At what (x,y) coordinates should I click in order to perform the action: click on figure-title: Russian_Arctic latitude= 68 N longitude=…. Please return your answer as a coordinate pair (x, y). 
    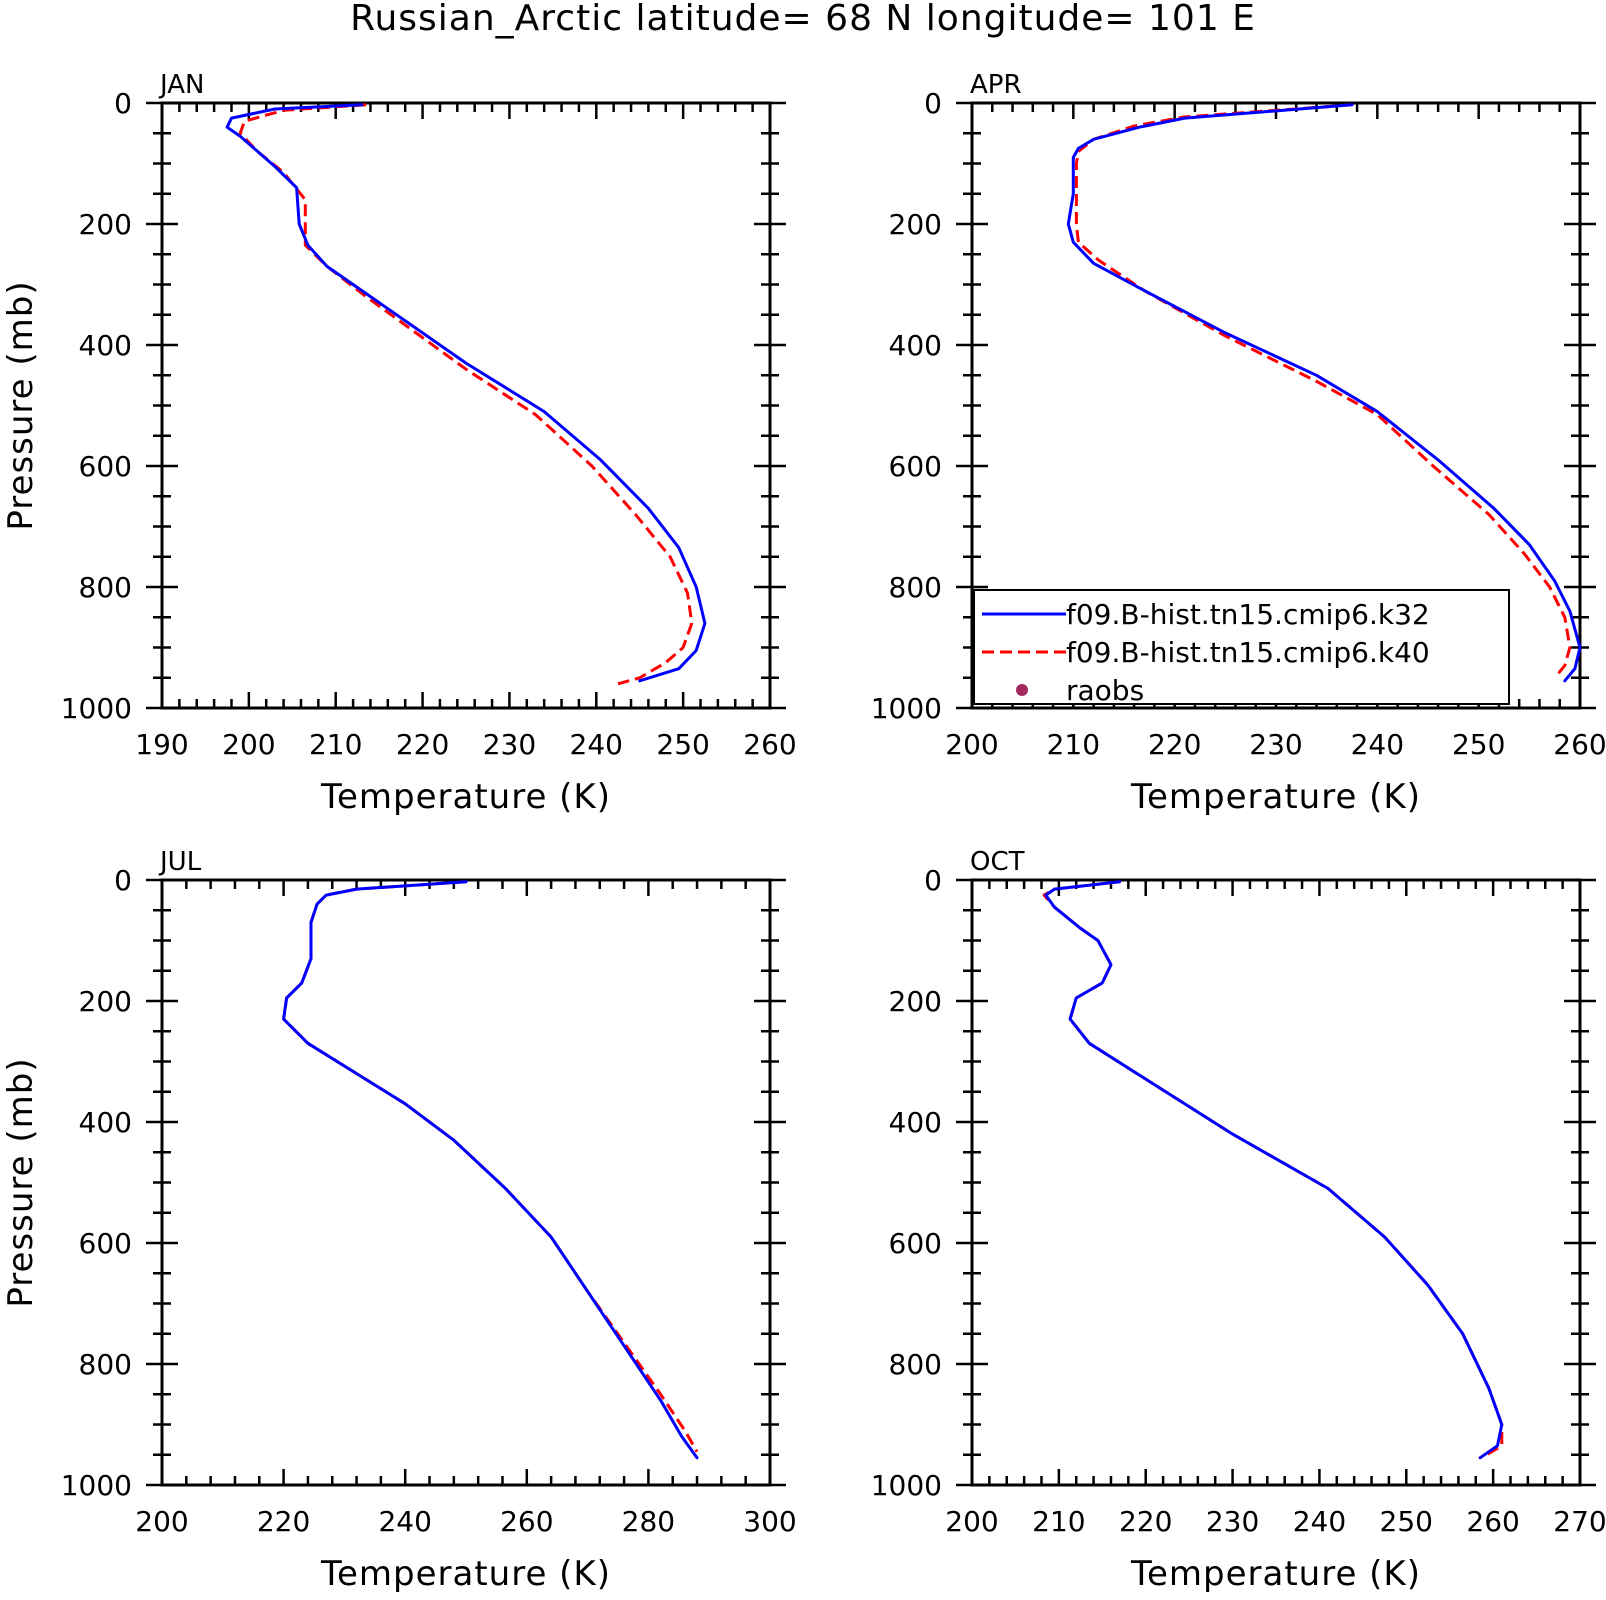
    Looking at the image, I should click on (803, 19).